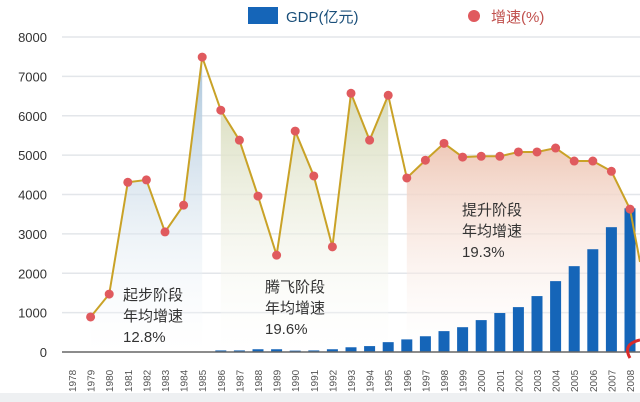  I want to click on gdp-bar-1991, so click(314, 351).